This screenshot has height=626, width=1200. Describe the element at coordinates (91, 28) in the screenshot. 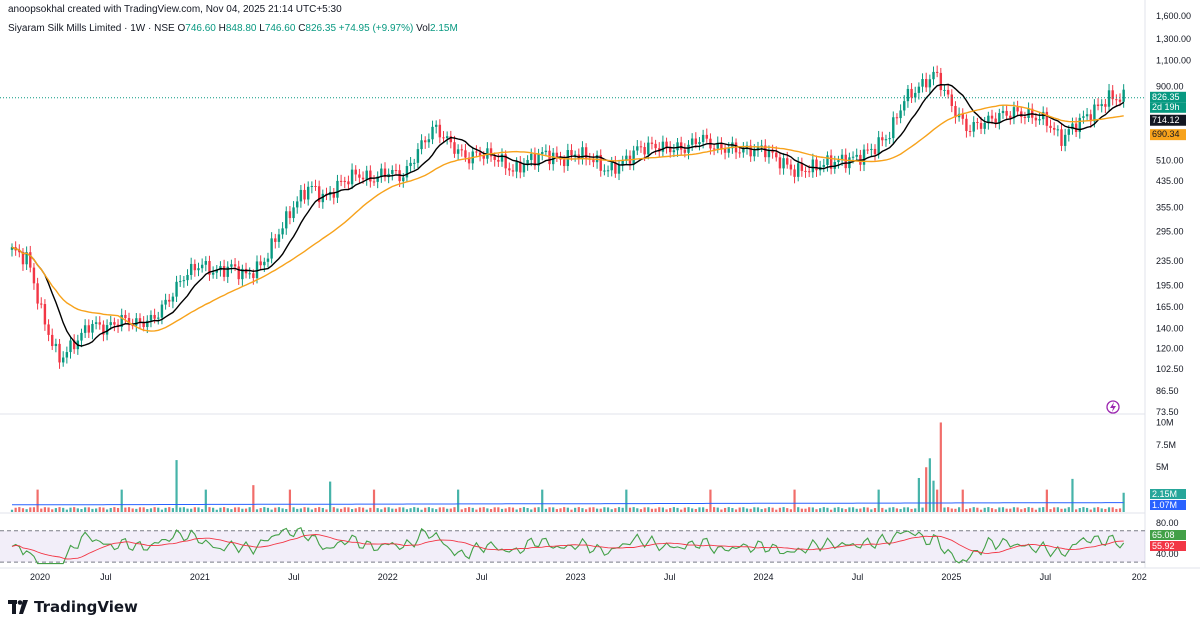

I see `symbol-name: Siyaram Silk Mills Limited · 1W · NSE` at that location.